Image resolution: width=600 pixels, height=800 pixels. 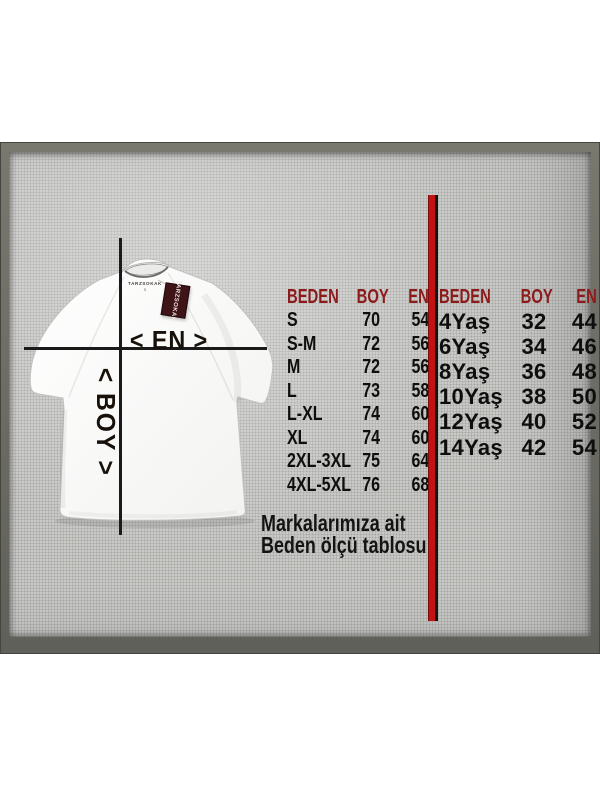 What do you see at coordinates (358, 486) in the screenshot?
I see `table-row: 4XL-5XL 76 68` at bounding box center [358, 486].